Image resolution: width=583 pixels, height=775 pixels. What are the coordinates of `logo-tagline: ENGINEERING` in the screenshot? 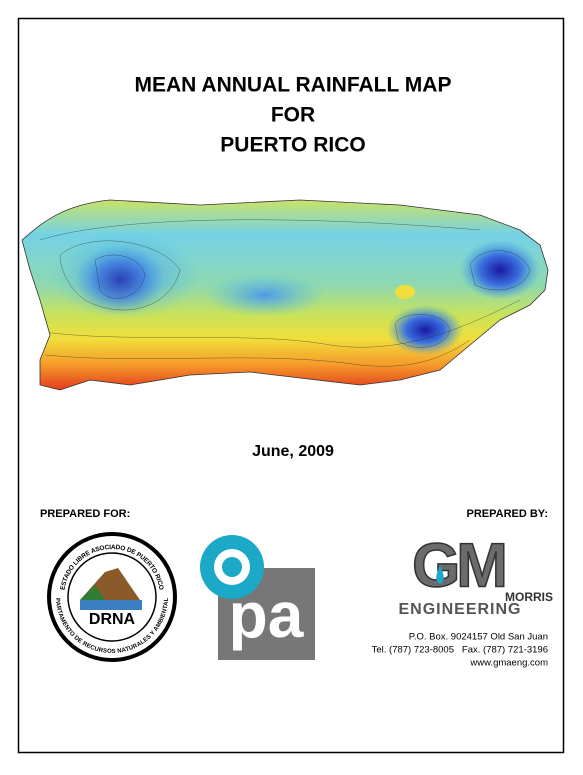 It's located at (459, 609).